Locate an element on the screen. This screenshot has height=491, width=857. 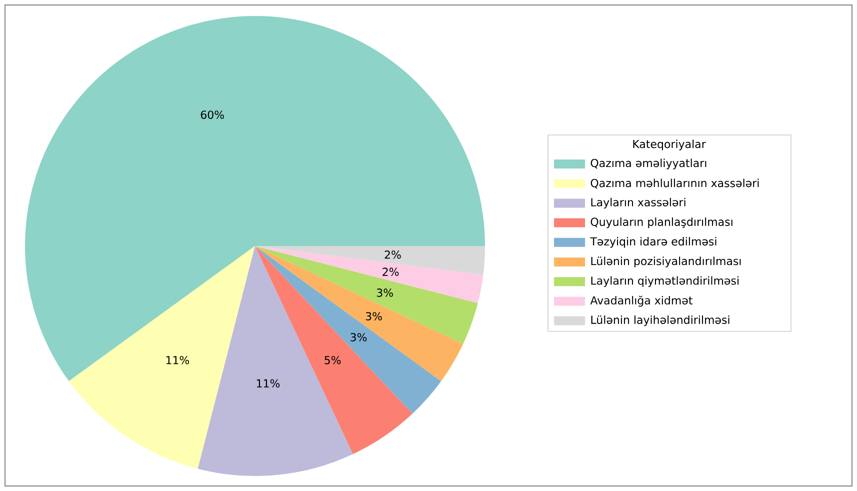
legend-label: Təzyiqin idarə edilməsi is located at coordinates (653, 242).